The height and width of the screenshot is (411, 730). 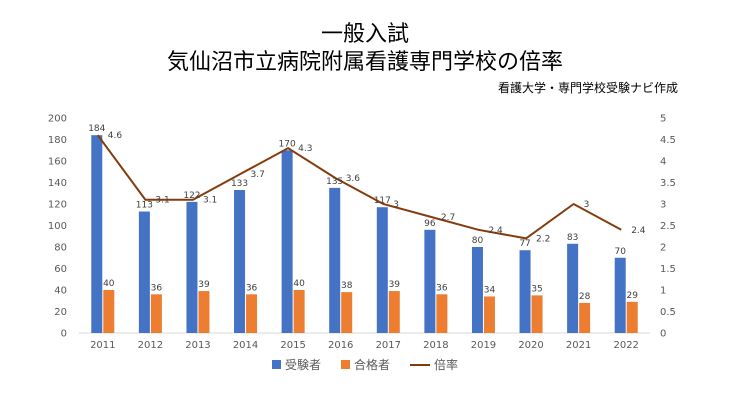 What do you see at coordinates (483, 345) in the screenshot?
I see `x-tick-label: 2019` at bounding box center [483, 345].